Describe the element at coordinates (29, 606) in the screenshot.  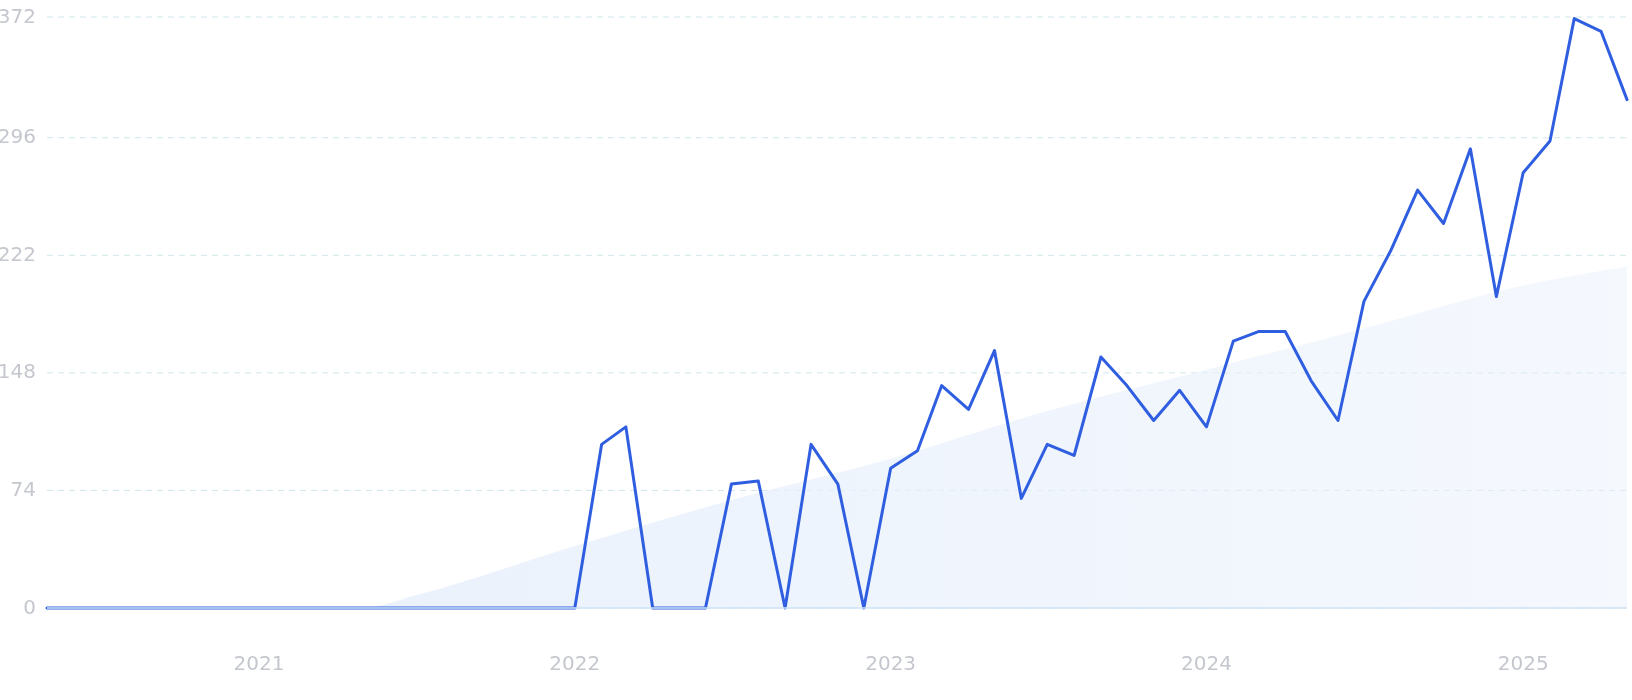
I see `y-tick-label: 0` at that location.